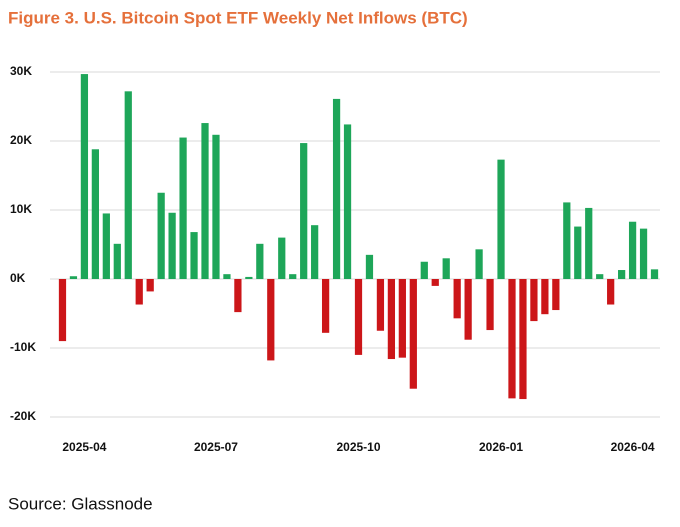  What do you see at coordinates (633, 447) in the screenshot?
I see `x-tick-label: 2026-04` at bounding box center [633, 447].